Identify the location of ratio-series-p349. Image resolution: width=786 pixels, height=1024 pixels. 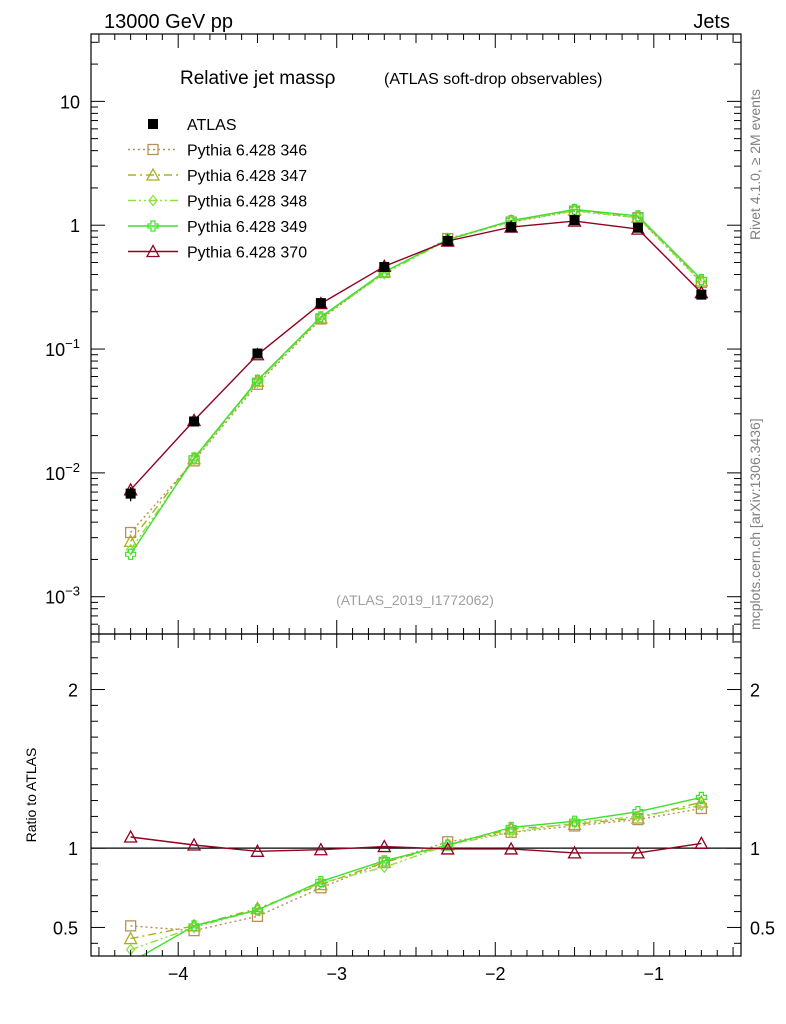
(416, 879).